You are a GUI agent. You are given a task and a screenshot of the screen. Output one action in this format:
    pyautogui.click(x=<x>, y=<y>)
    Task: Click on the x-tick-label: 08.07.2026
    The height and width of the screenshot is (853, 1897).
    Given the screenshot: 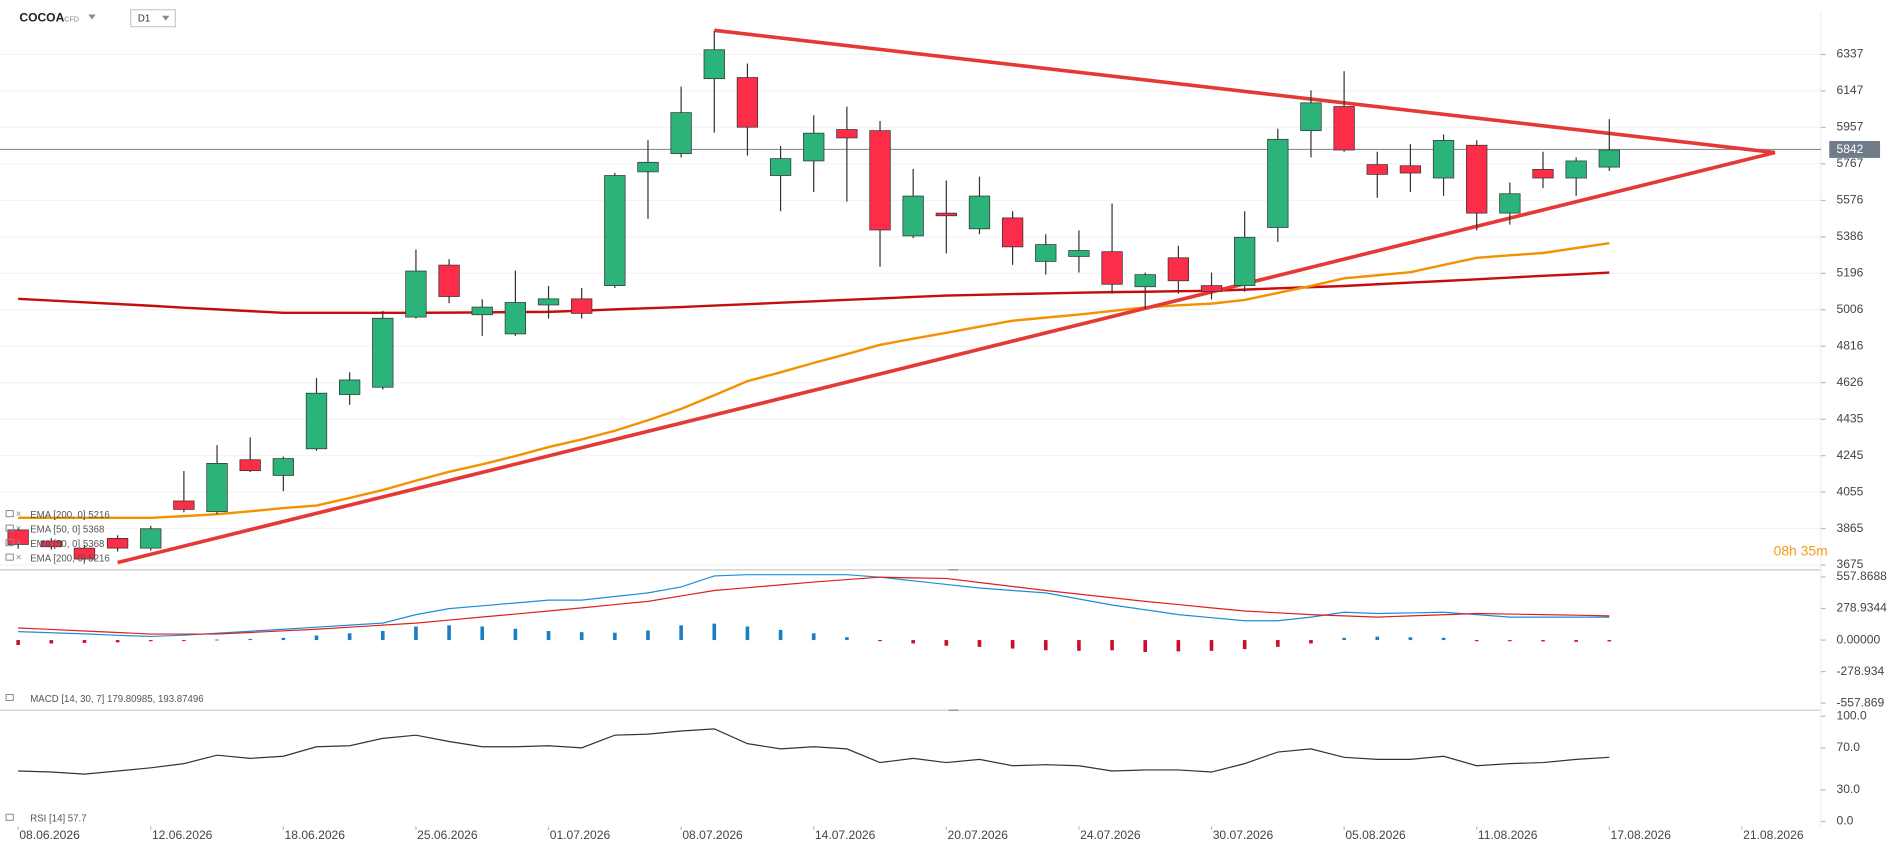 What is the action you would take?
    pyautogui.click(x=712, y=835)
    